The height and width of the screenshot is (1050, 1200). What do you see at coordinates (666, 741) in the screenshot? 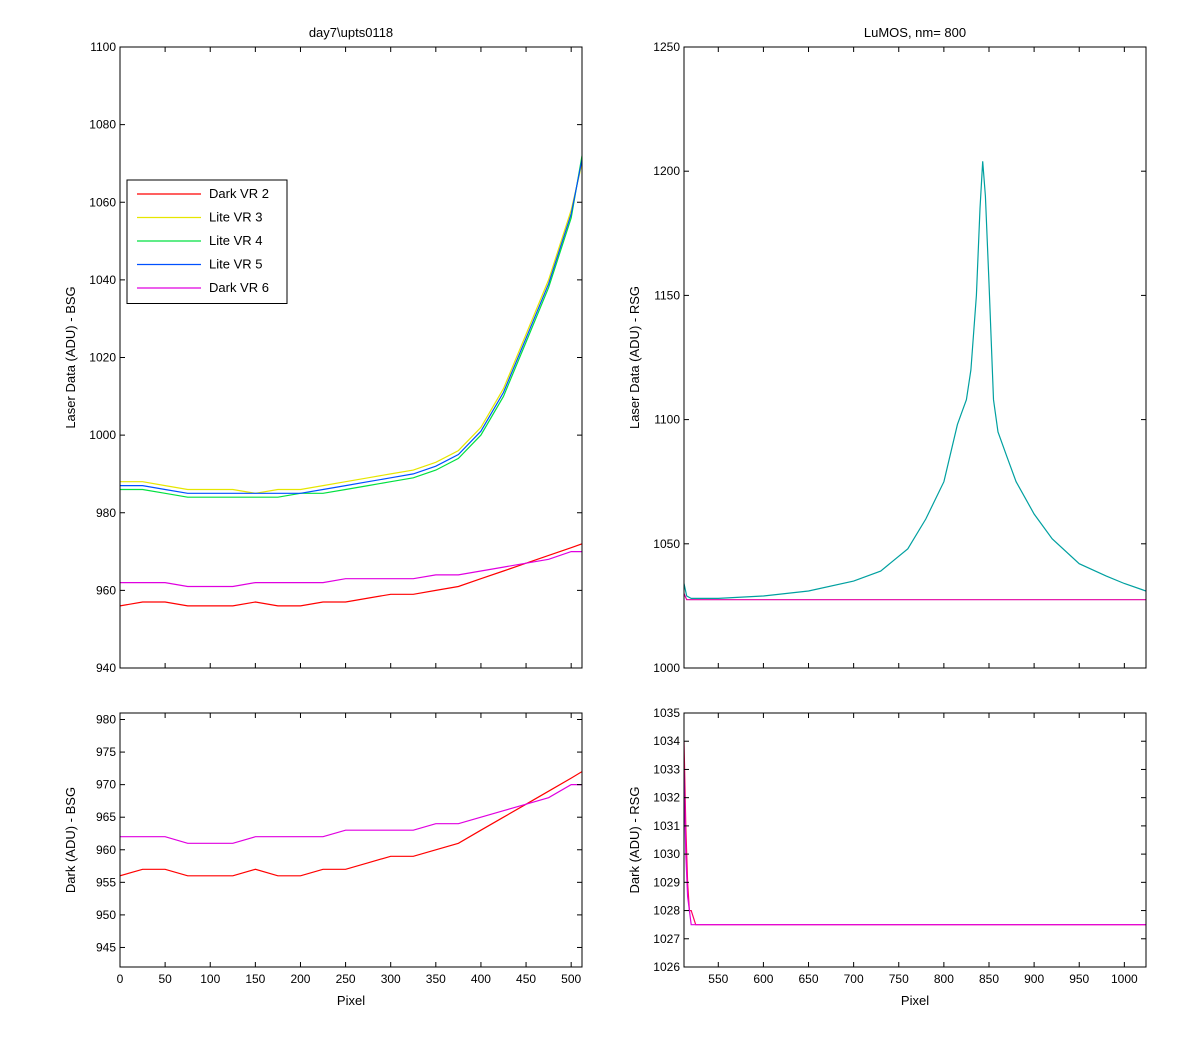
I see `y-tick-label: 1034` at bounding box center [666, 741].